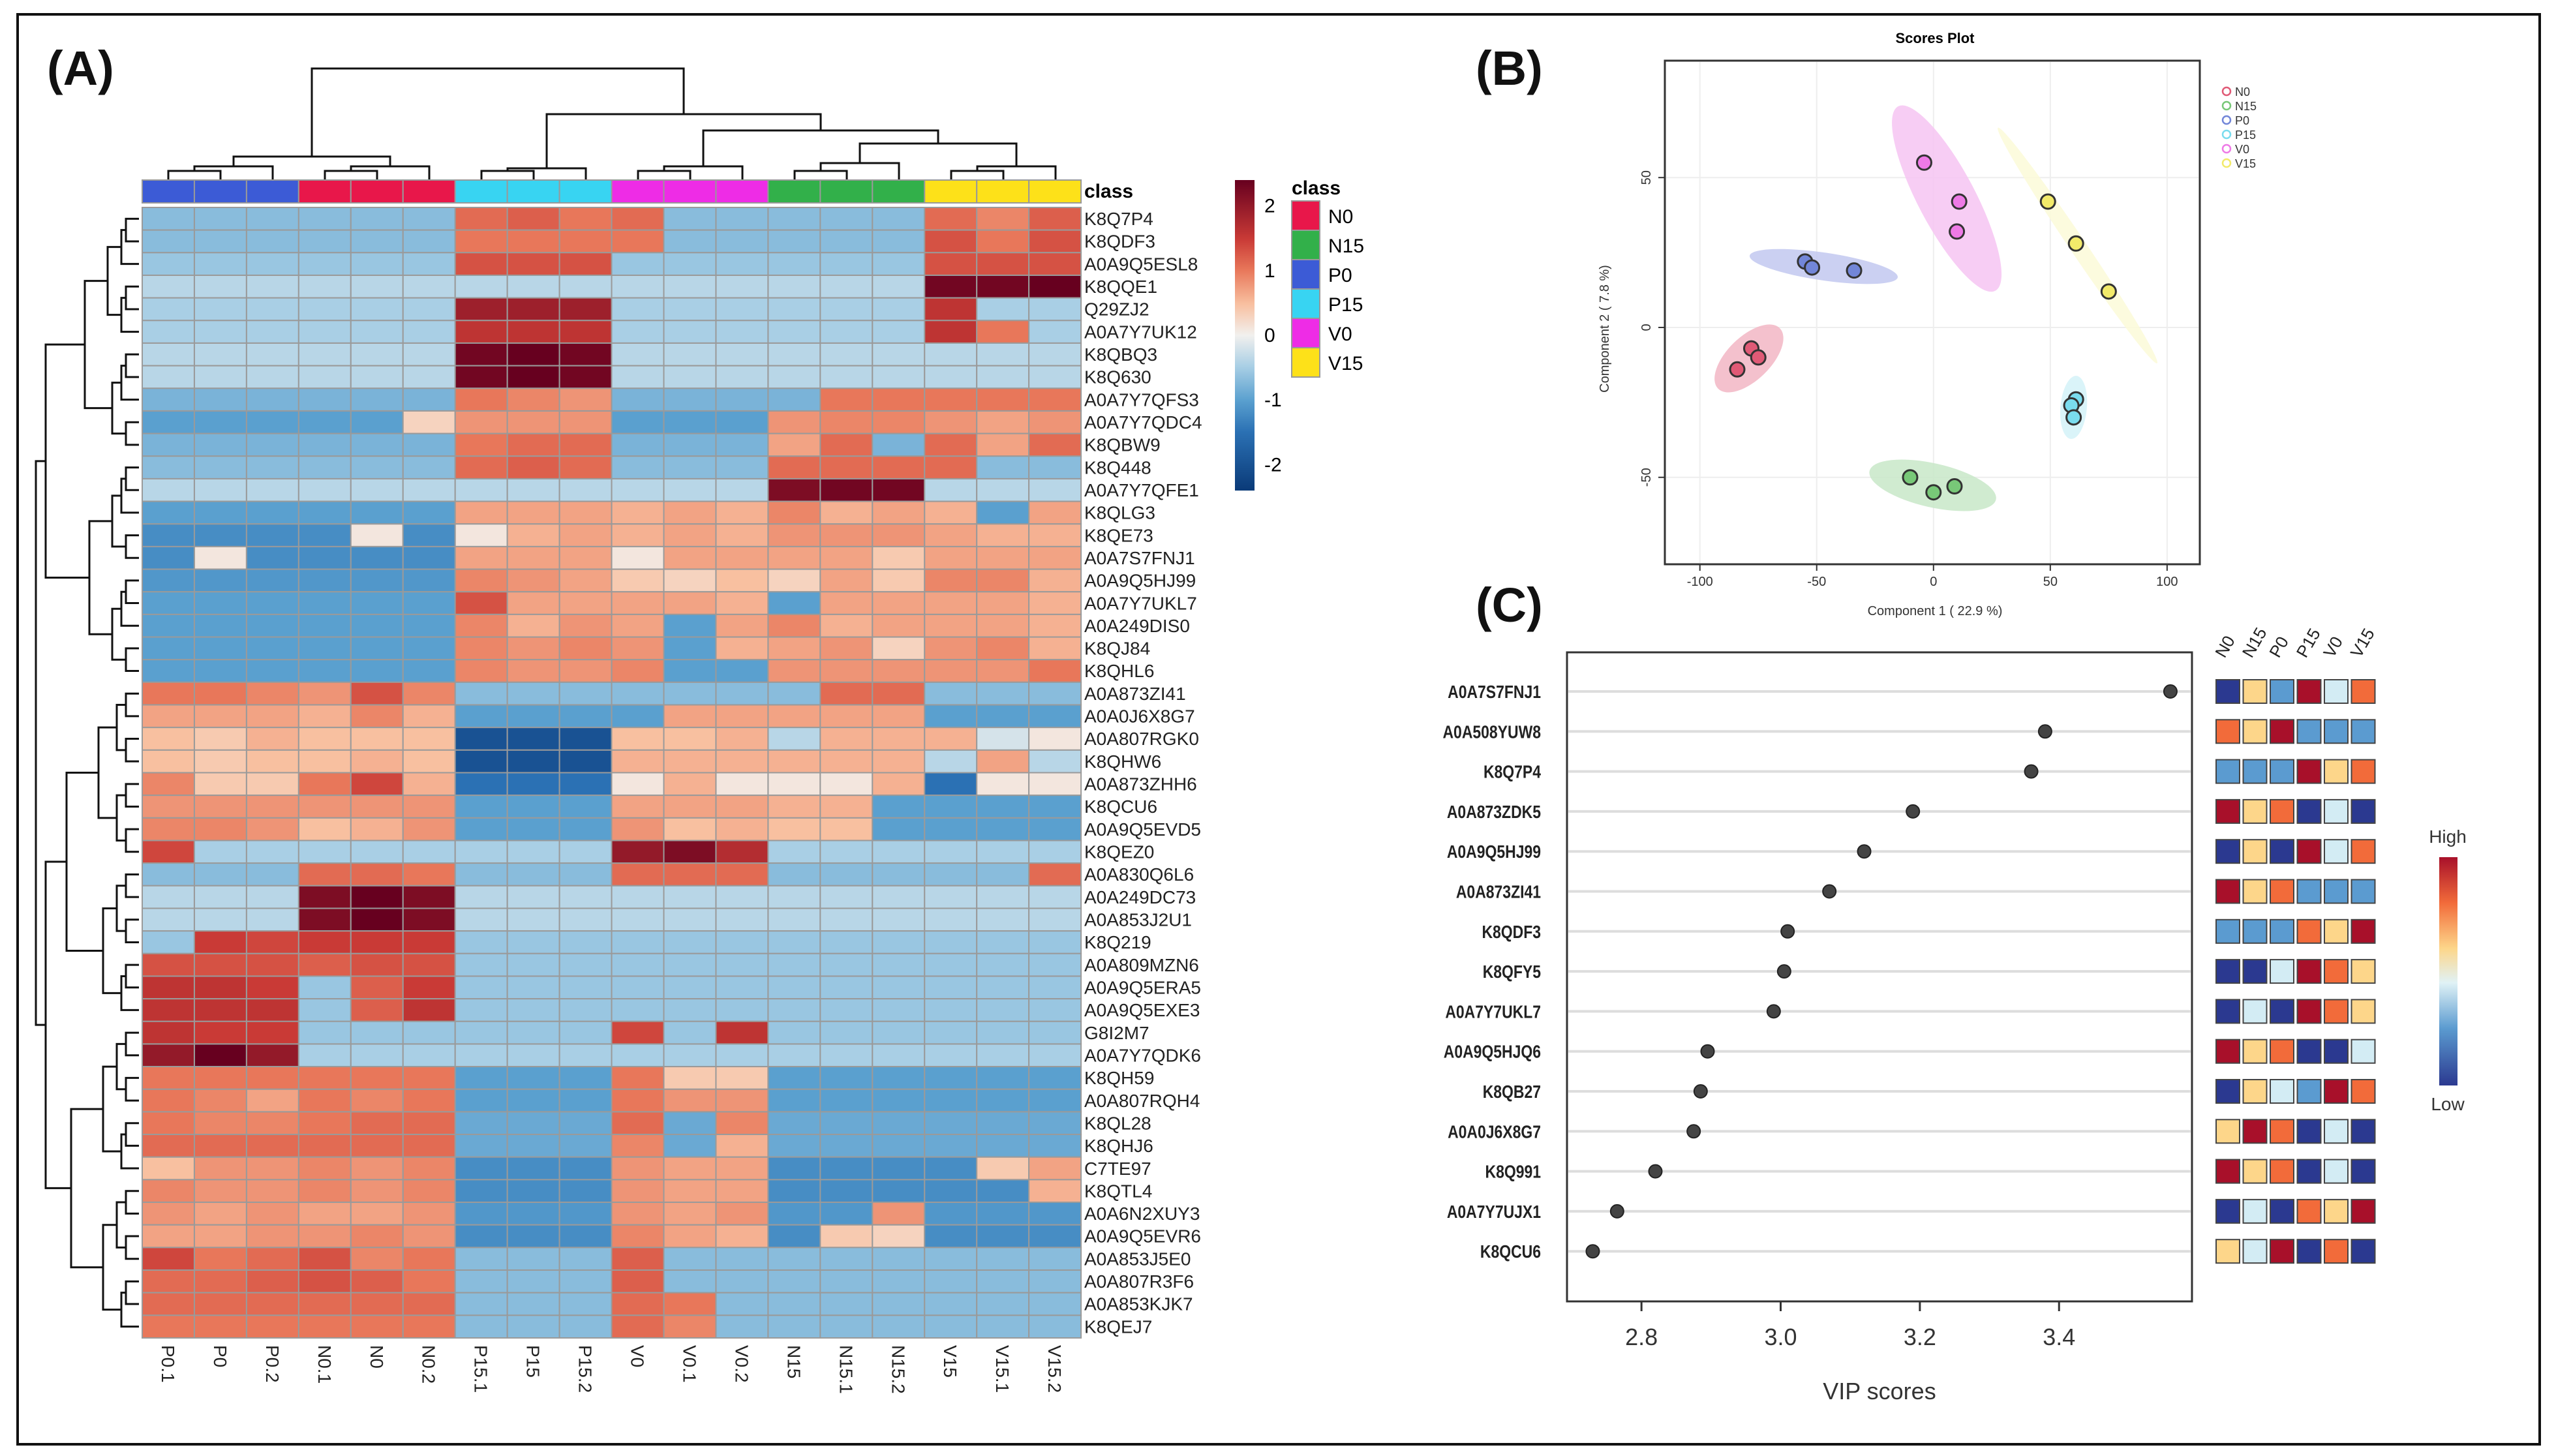 The image size is (2556, 1456). I want to click on dendrogram-branch, so click(132, 1135).